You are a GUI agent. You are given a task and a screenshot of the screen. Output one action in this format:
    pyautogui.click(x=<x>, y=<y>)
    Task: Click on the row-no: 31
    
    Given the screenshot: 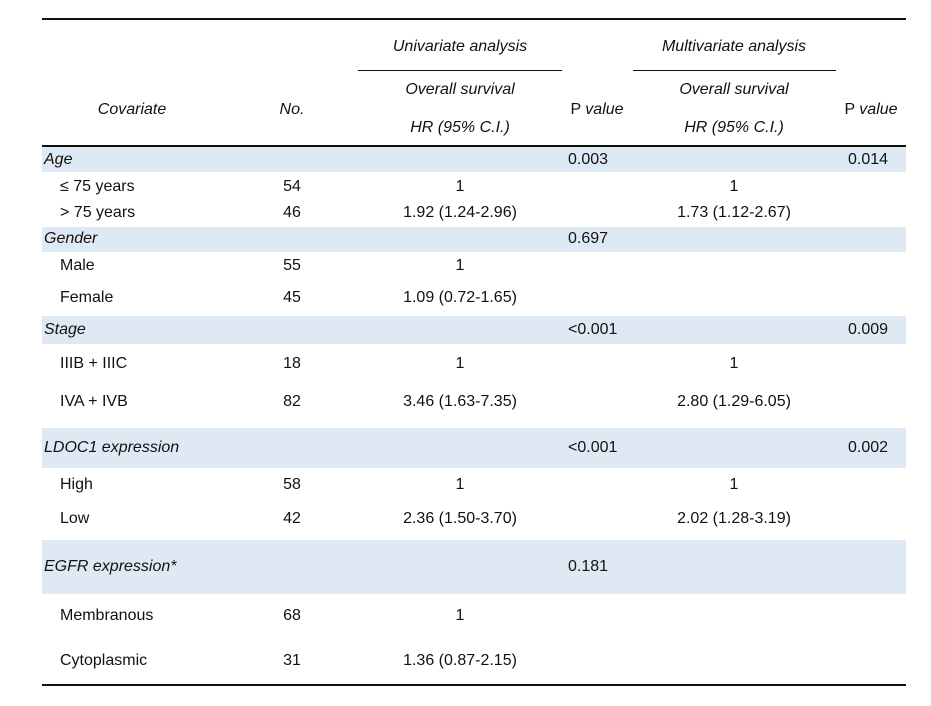 What is the action you would take?
    pyautogui.click(x=292, y=660)
    